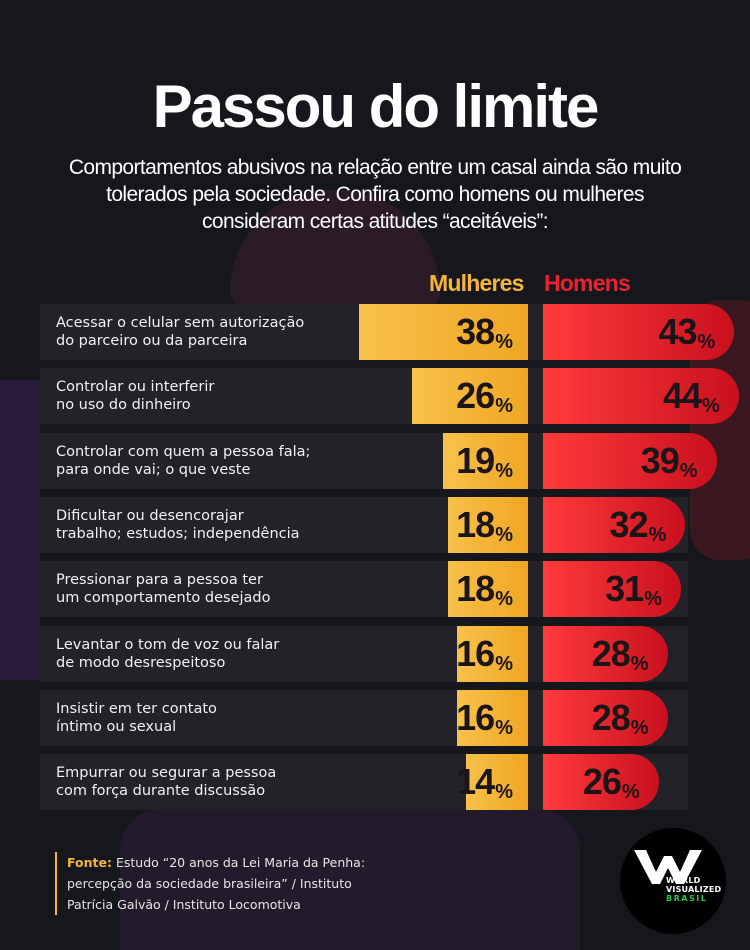 The width and height of the screenshot is (750, 950). What do you see at coordinates (166, 773) in the screenshot?
I see `category-label-line: Empurrar ou segurar a pessoa` at bounding box center [166, 773].